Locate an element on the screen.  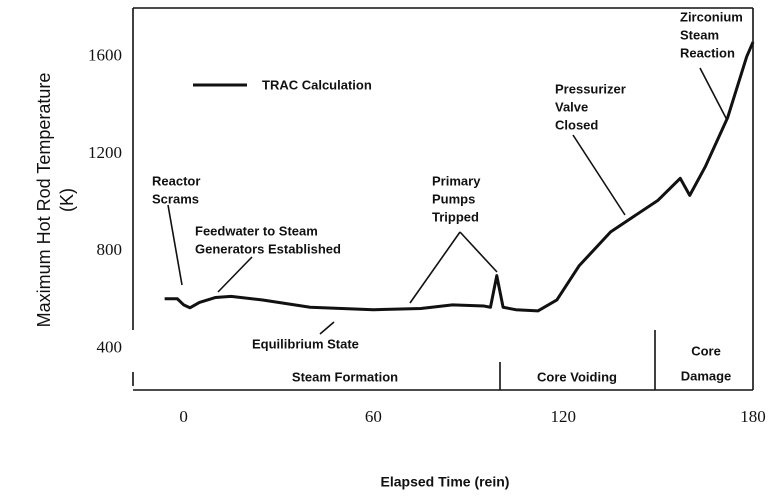
annotation: Steam is located at coordinates (699, 34).